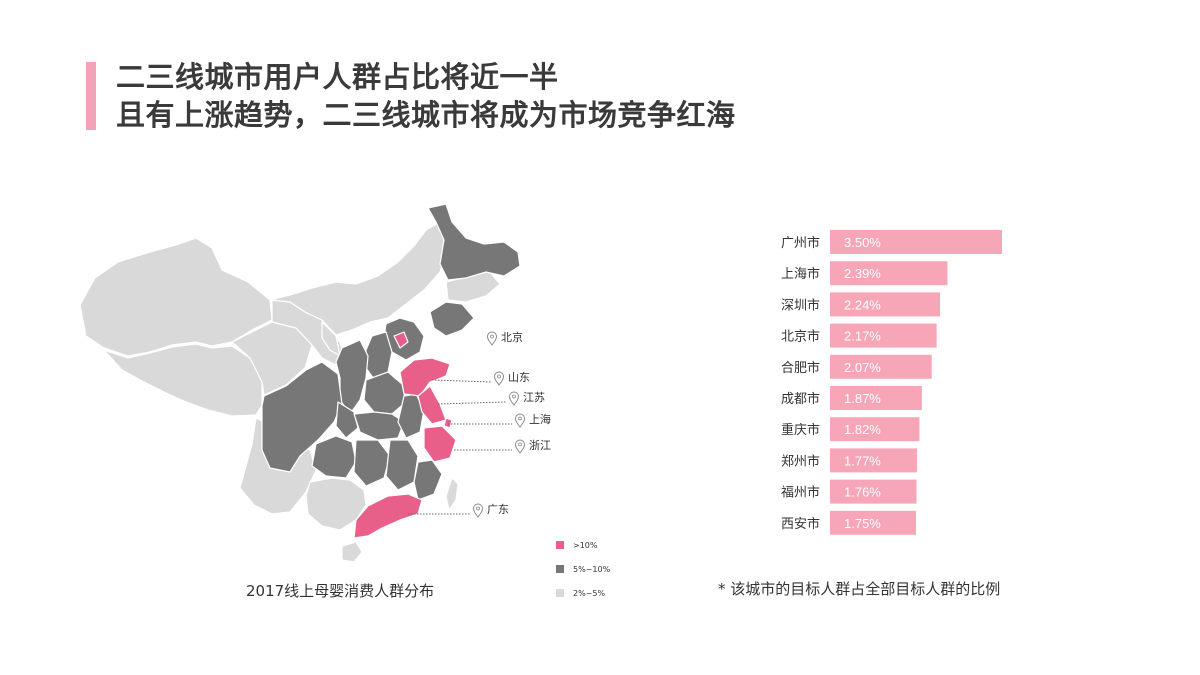  I want to click on bar-value-label: 1.75%, so click(862, 523).